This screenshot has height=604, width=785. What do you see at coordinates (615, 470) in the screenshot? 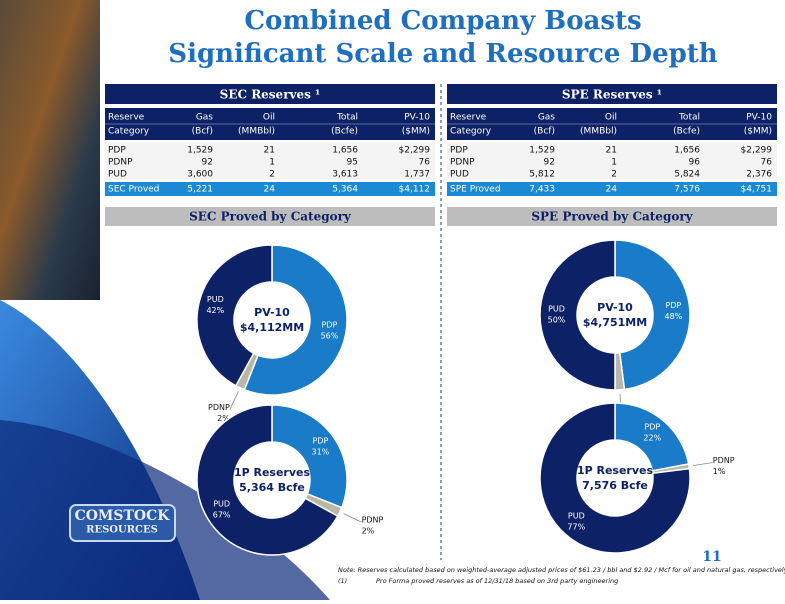
I see `center-label: 1P Reserves` at bounding box center [615, 470].